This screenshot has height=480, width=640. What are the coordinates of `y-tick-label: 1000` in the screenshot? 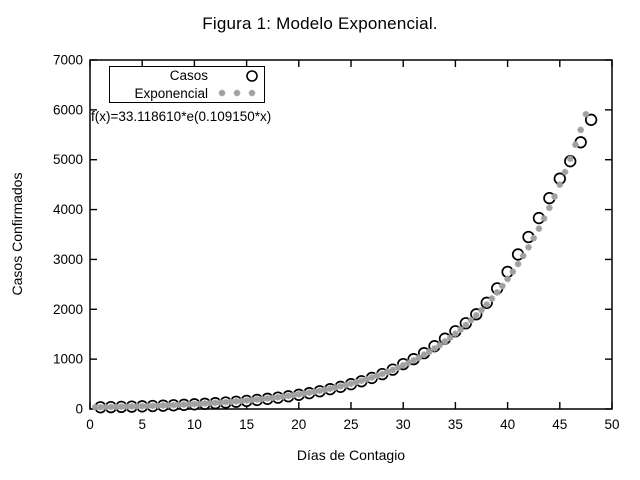 It's located at (68, 359).